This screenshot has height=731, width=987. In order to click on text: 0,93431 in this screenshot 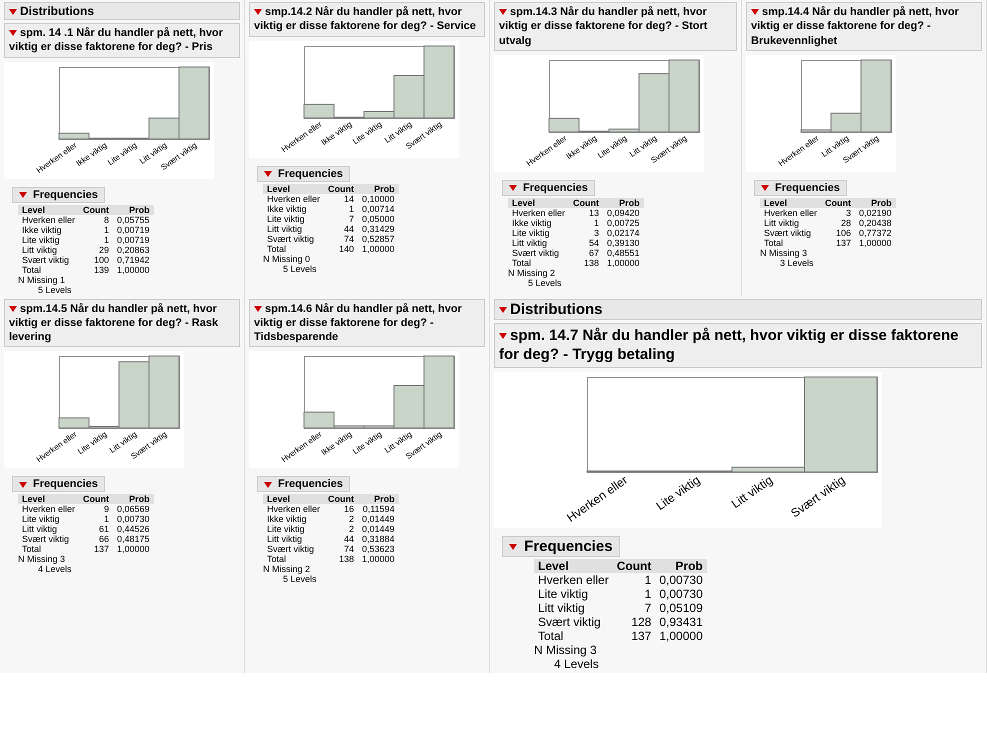, I will do `click(681, 621)`.